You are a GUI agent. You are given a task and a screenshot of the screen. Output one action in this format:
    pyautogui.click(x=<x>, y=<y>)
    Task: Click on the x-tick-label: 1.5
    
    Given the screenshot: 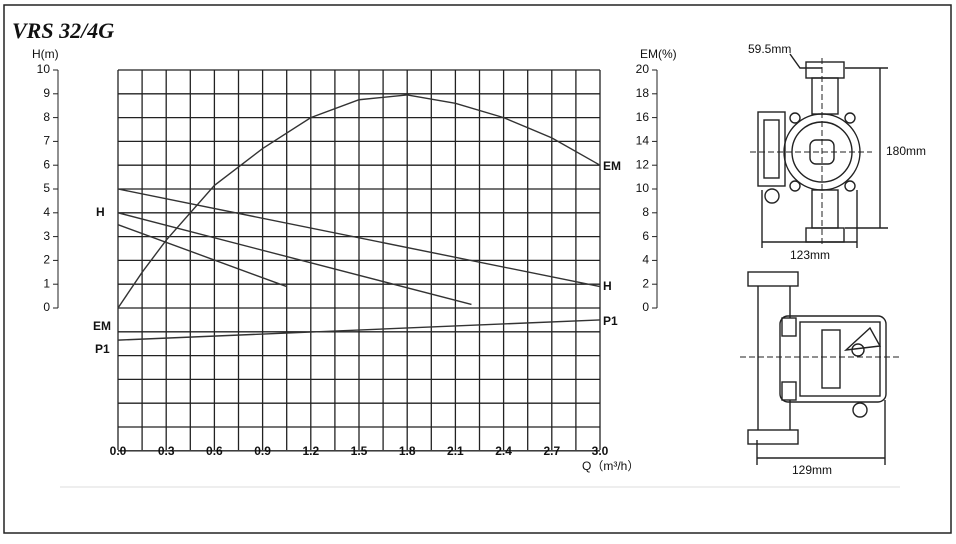 What is the action you would take?
    pyautogui.click(x=359, y=451)
    